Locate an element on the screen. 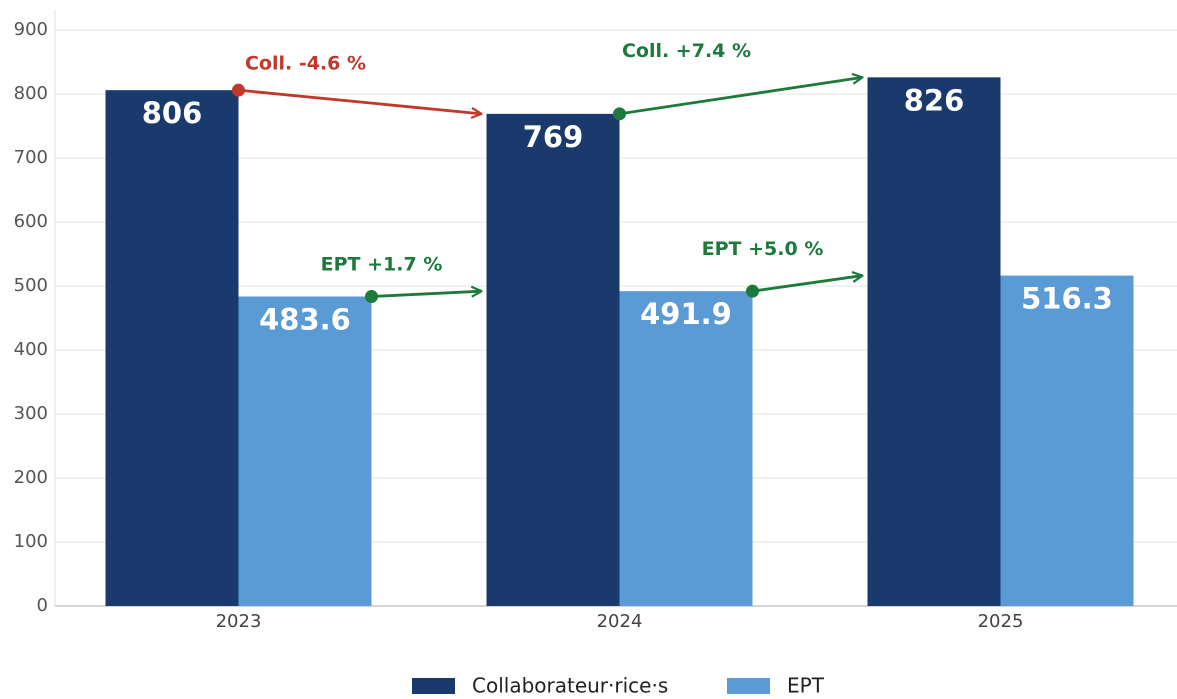 The image size is (1177, 699). y-tick-label: 200 is located at coordinates (31, 477).